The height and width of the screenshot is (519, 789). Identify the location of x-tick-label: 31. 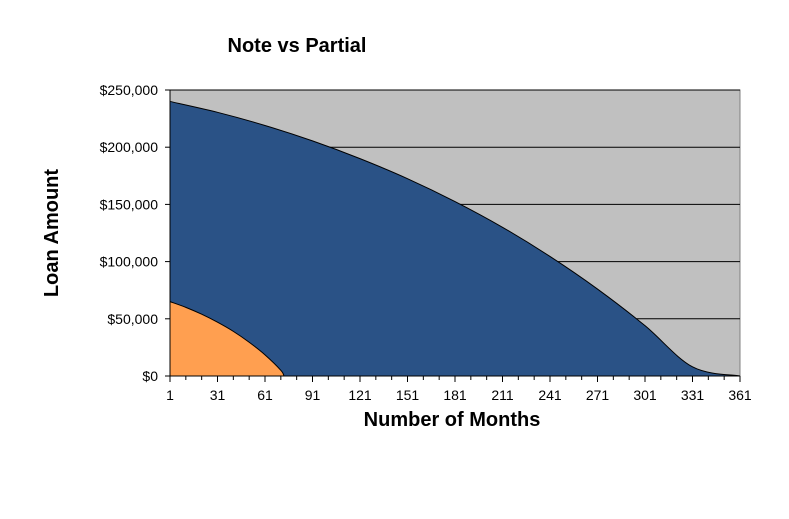
(218, 395).